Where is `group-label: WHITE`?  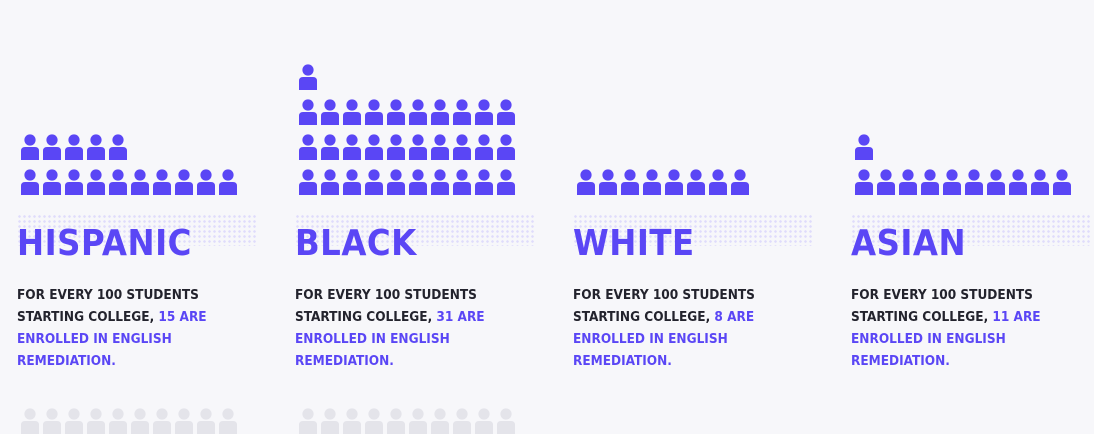 group-label: WHITE is located at coordinates (634, 243).